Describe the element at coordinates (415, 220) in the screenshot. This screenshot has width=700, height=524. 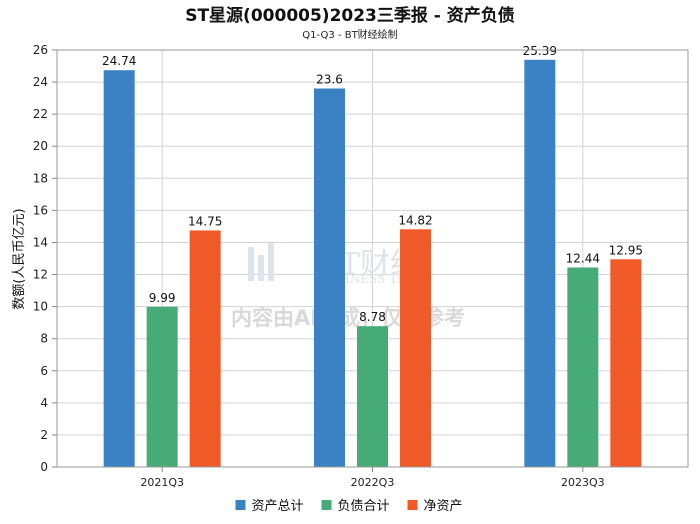
I see `data-label: 14.82` at that location.